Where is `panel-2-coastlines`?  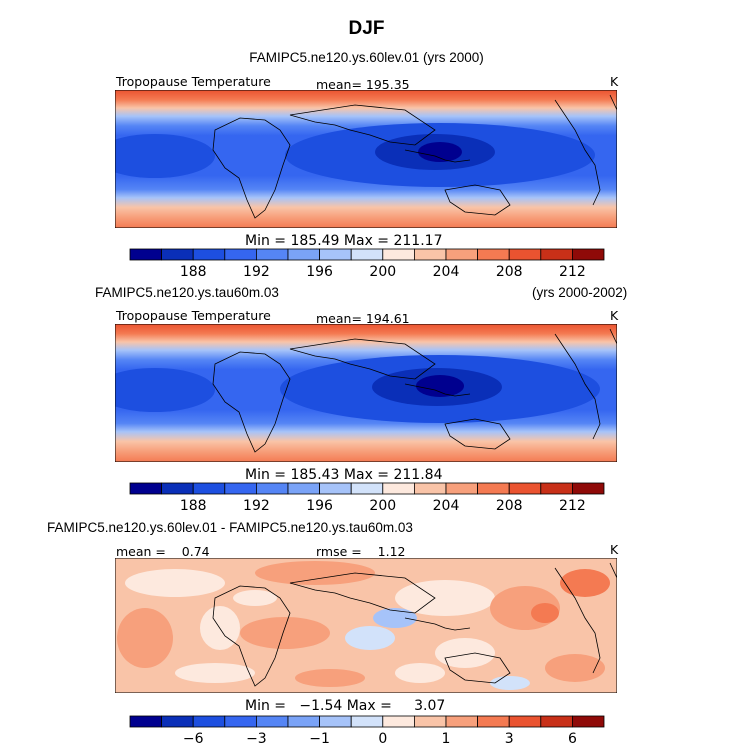 panel-2-coastlines is located at coordinates (414, 390).